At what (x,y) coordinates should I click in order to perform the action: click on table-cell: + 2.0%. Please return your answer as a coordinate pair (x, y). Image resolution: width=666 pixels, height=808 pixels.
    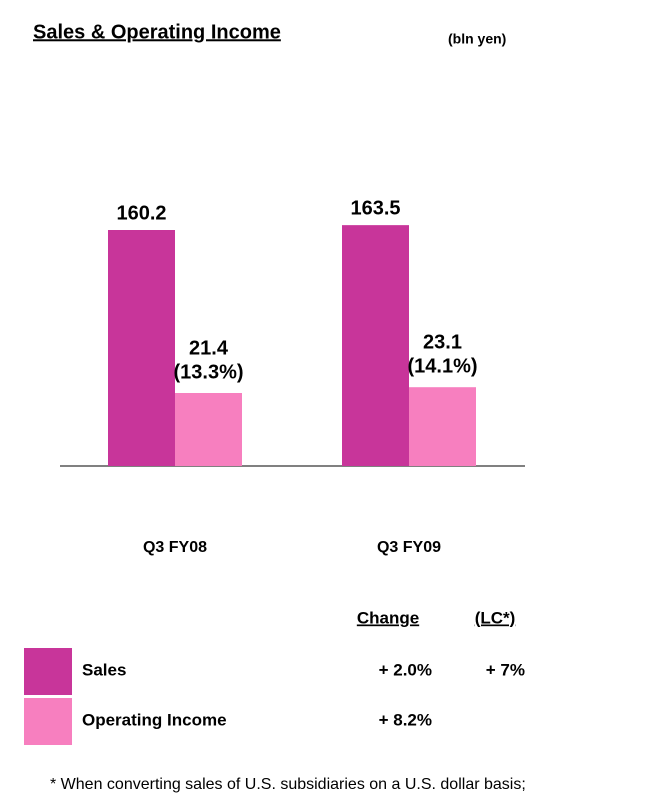
    Looking at the image, I should click on (405, 669).